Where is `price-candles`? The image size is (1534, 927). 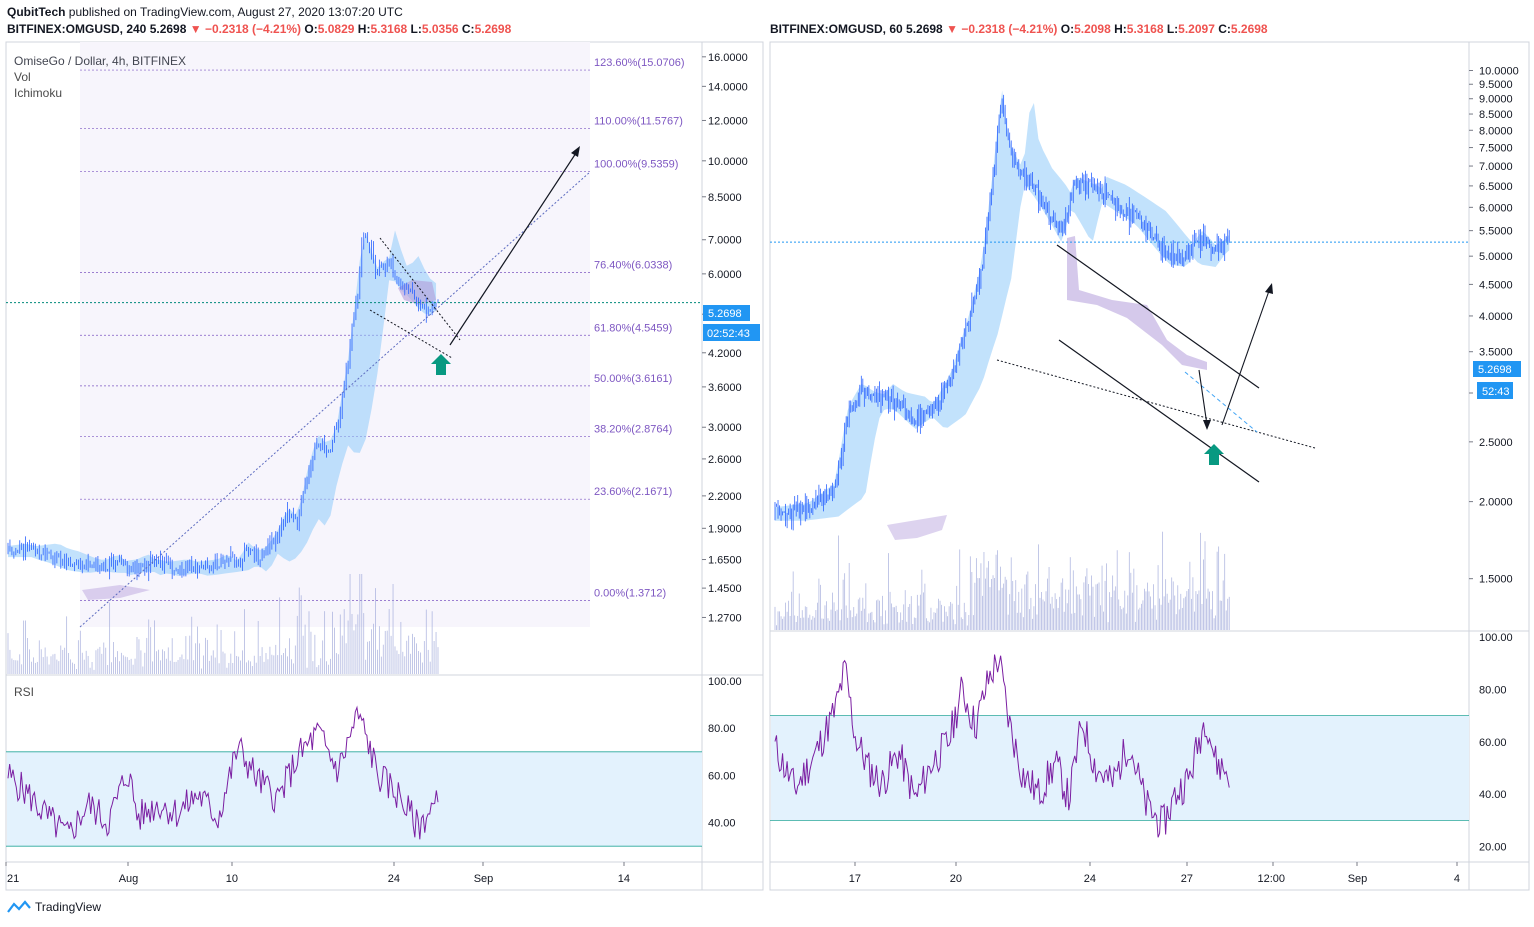 price-candles is located at coordinates (223, 407).